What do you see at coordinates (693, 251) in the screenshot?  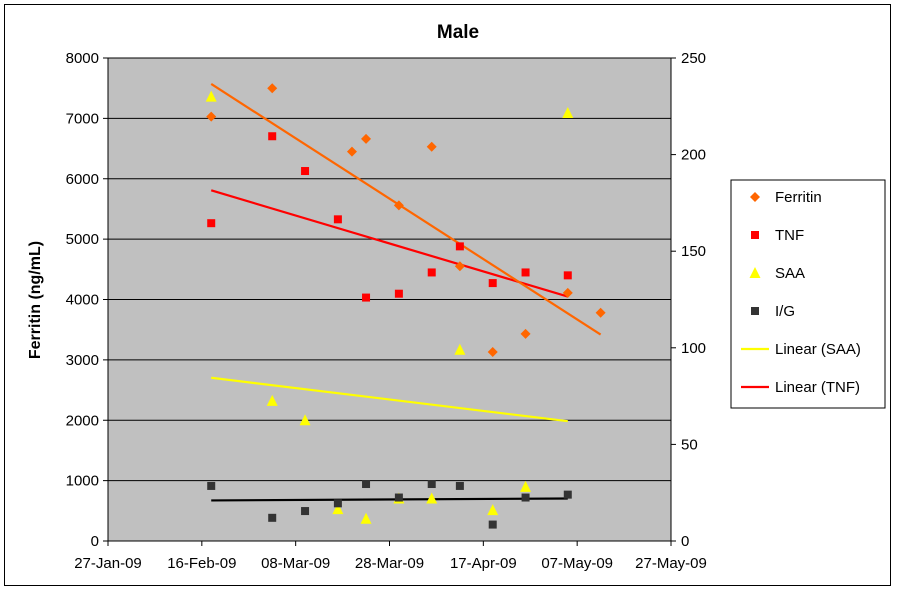 I see `y-tick-label-right: 150` at bounding box center [693, 251].